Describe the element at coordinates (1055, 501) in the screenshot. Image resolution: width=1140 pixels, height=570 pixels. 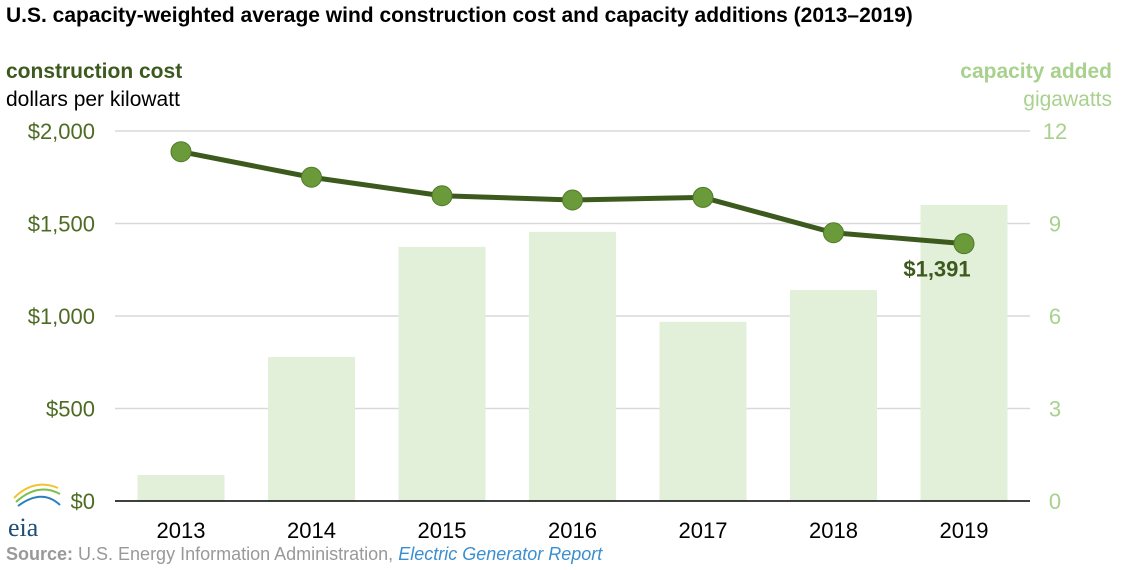
I see `right-tick-label: 0` at that location.